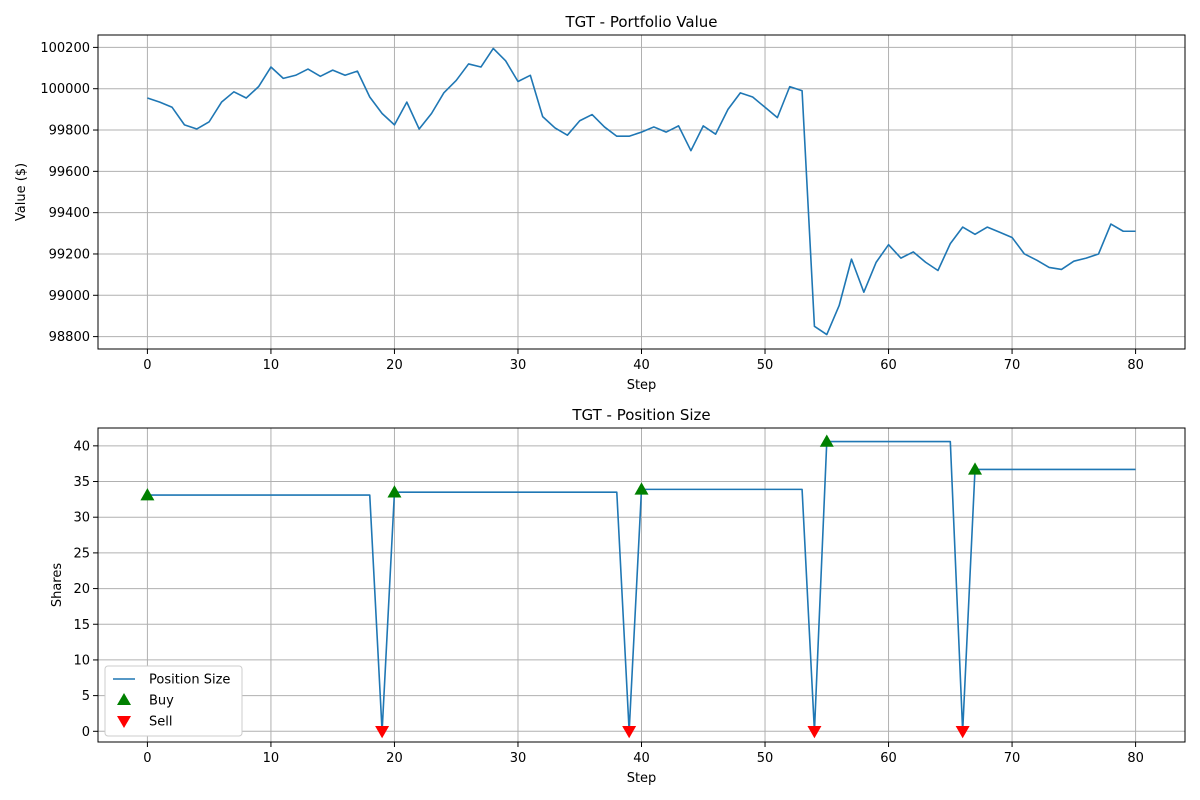 This screenshot has width=1200, height=800. I want to click on y-tick-label: 20, so click(81, 589).